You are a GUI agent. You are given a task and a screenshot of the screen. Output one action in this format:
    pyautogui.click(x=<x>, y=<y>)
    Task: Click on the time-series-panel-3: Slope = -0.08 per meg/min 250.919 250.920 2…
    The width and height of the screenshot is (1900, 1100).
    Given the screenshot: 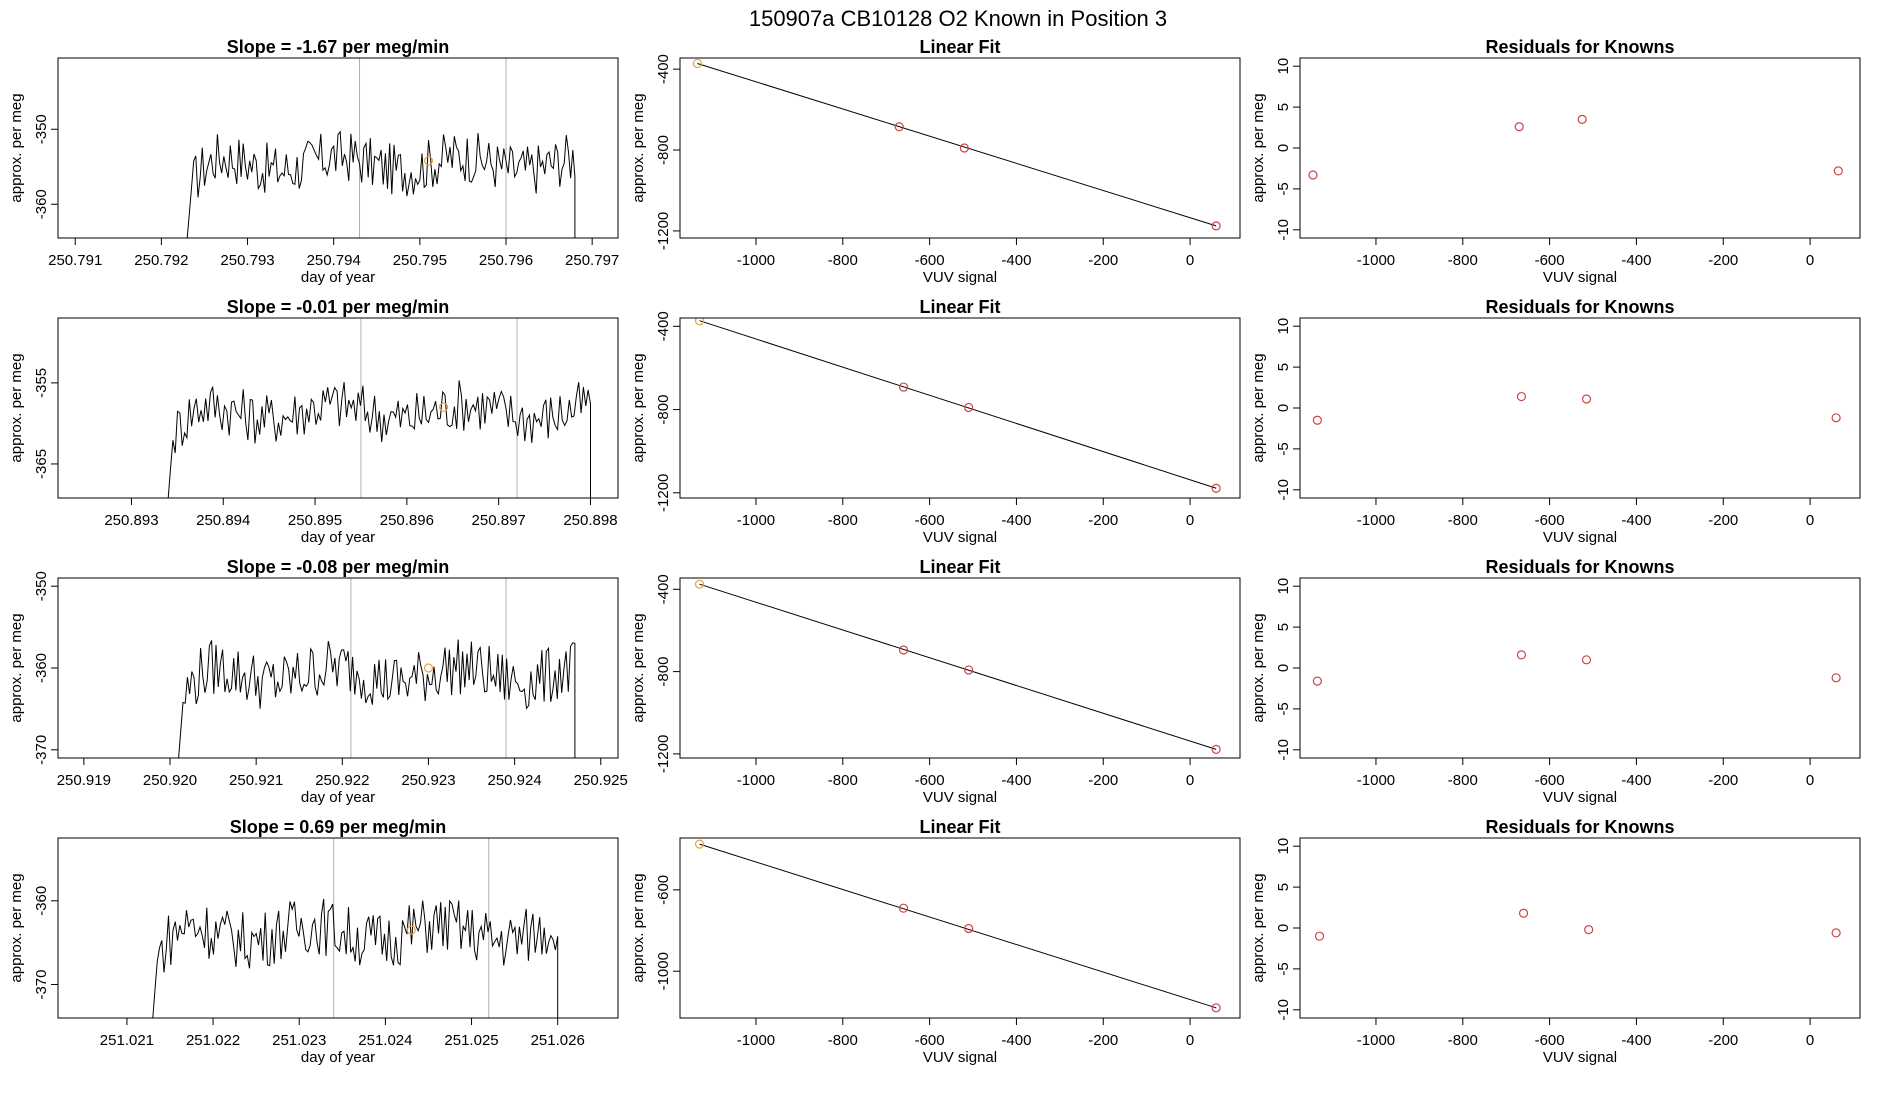 What is the action you would take?
    pyautogui.click(x=318, y=681)
    